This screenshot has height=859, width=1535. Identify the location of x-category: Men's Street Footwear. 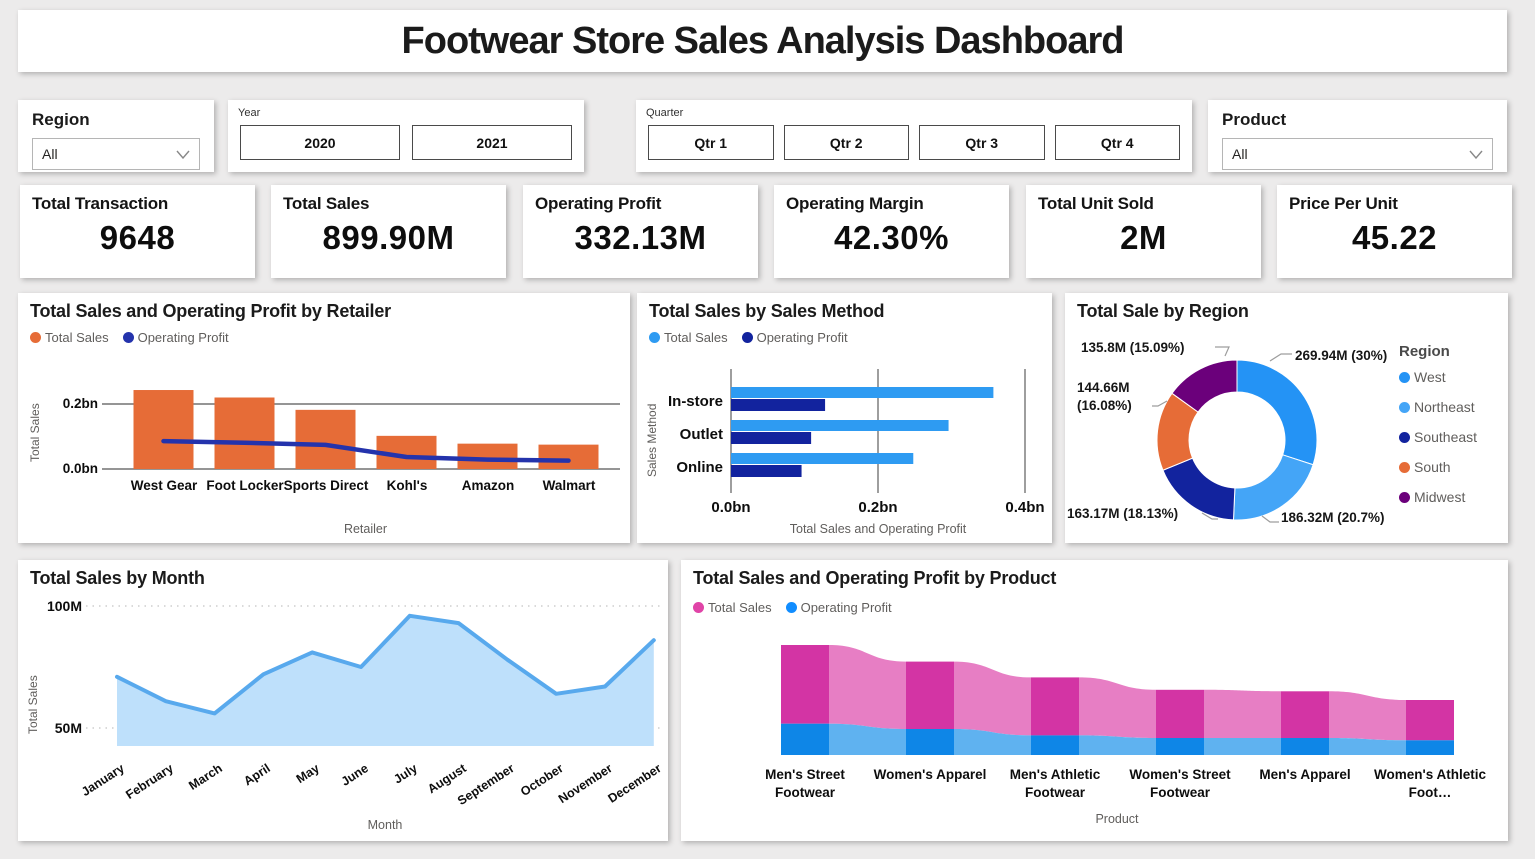
(805, 783).